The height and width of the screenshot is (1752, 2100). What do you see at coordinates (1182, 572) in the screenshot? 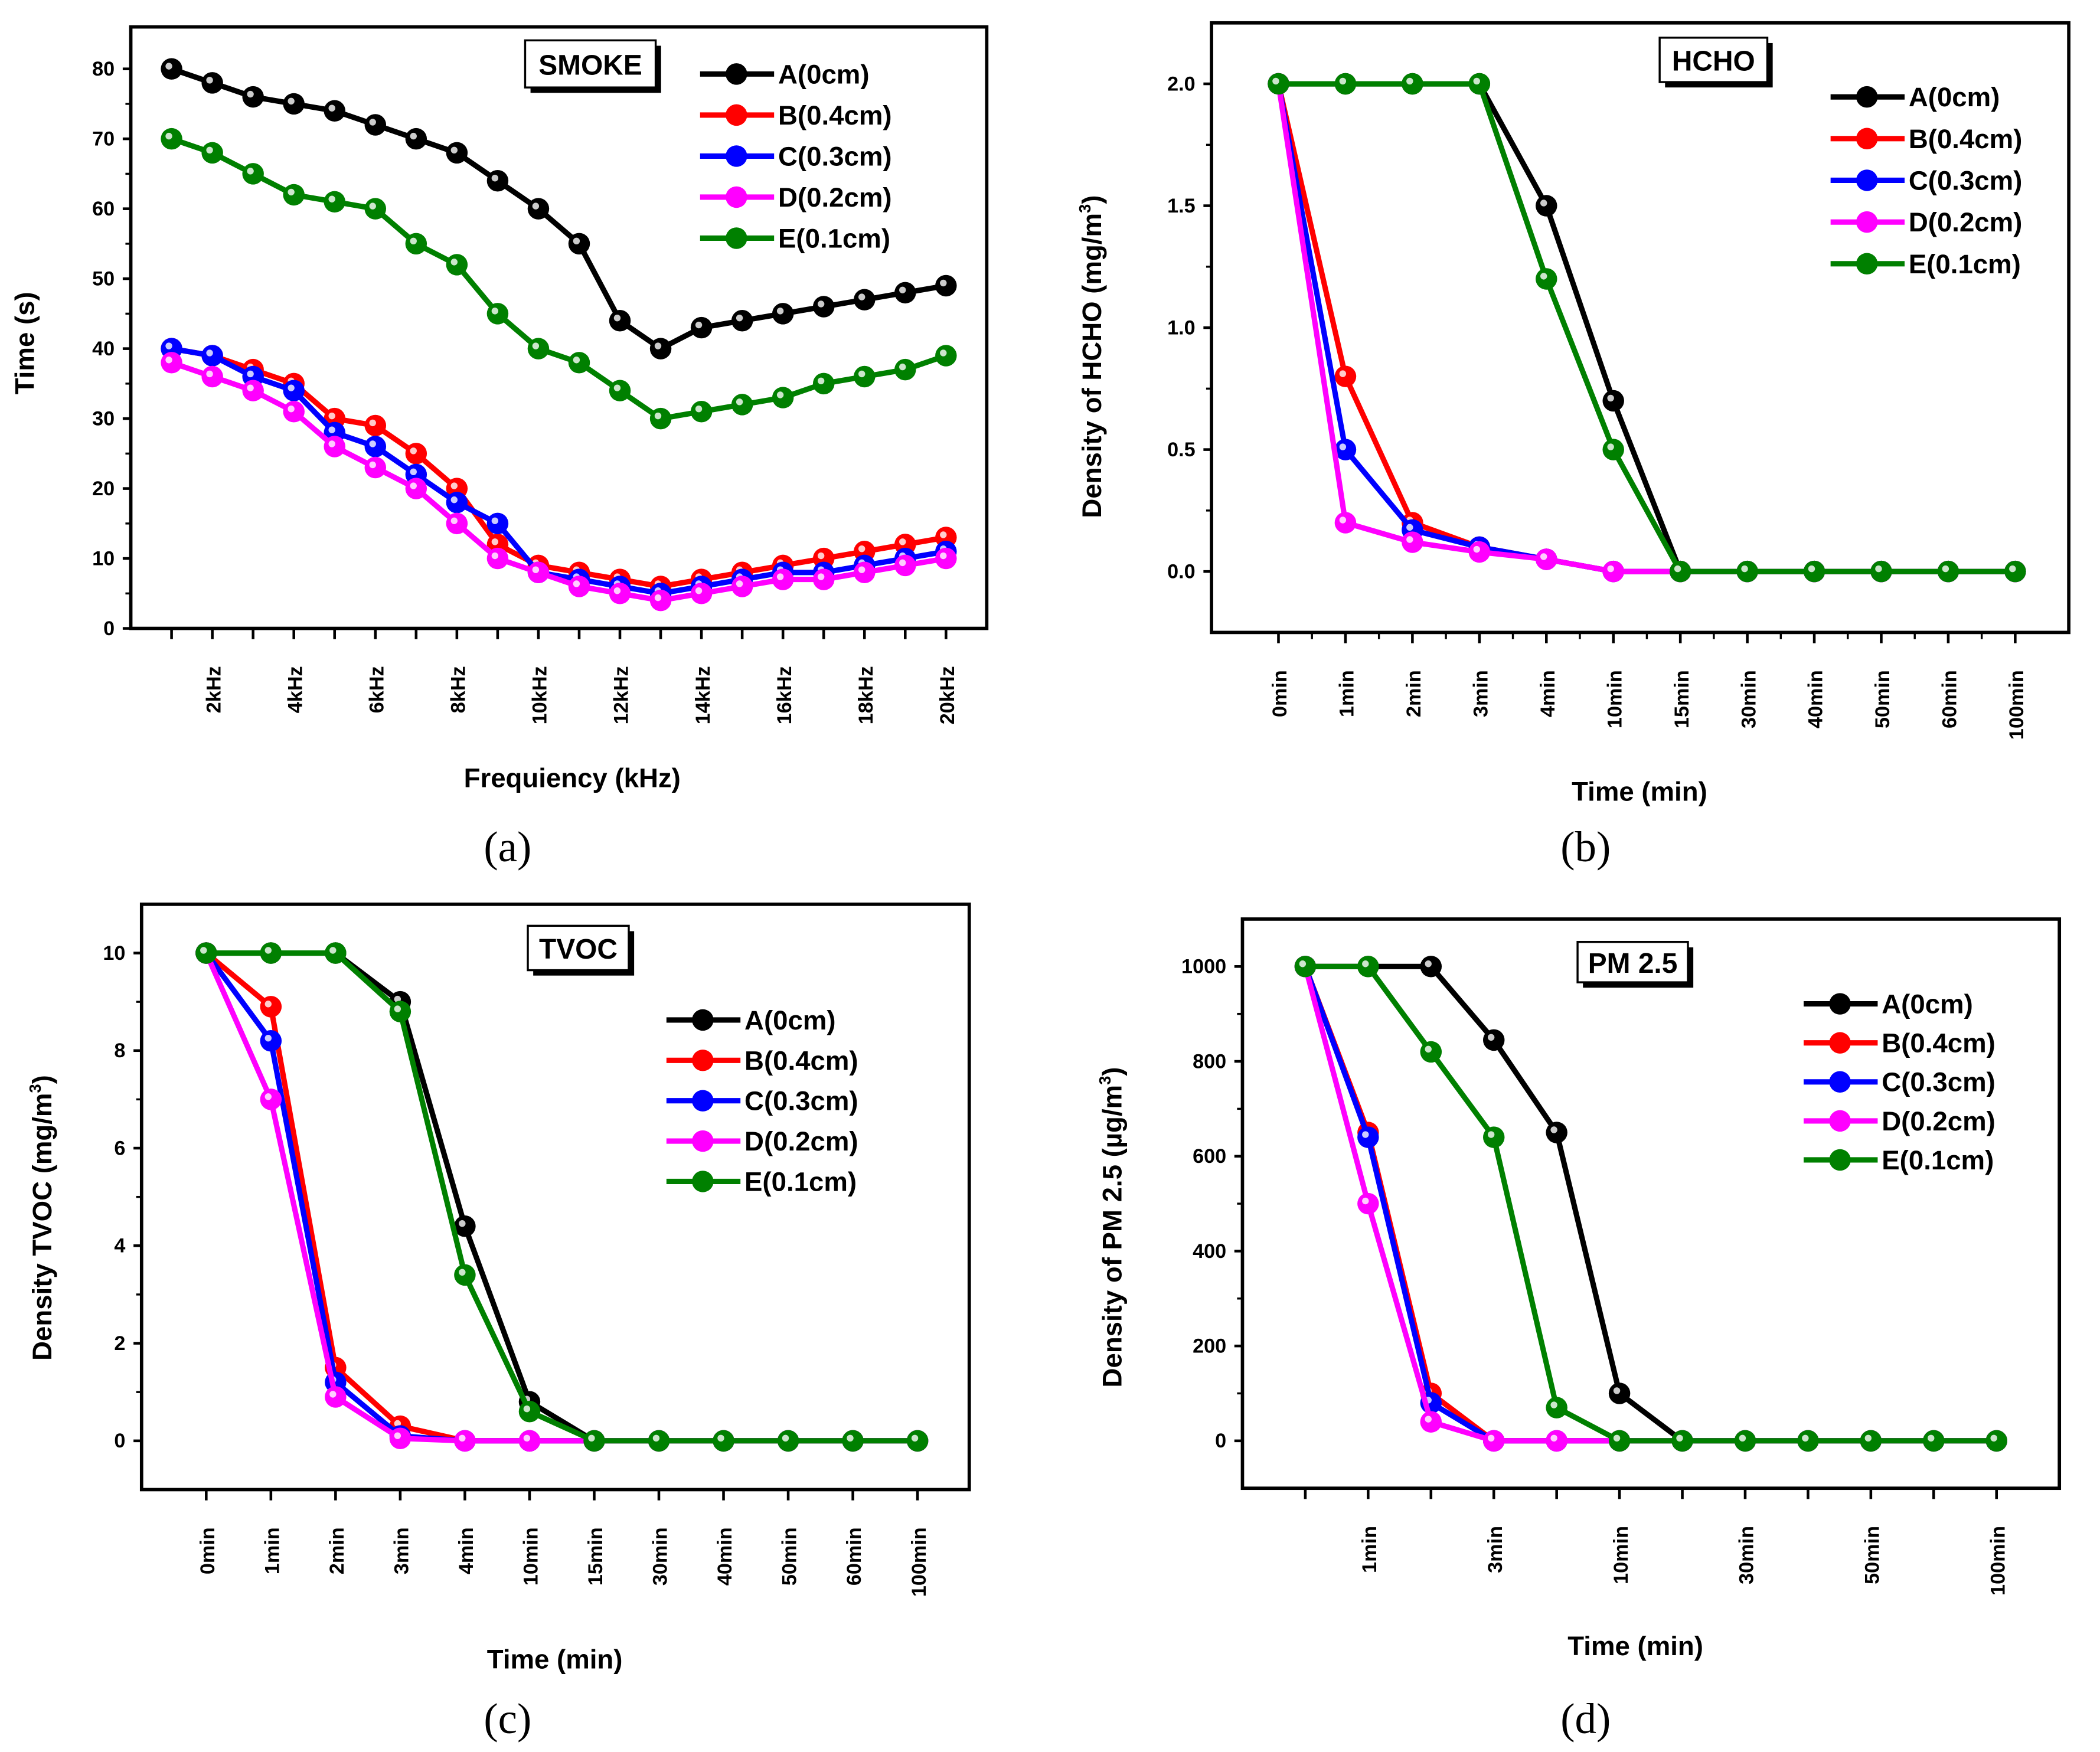
I see `y-tick-label: 0.0` at bounding box center [1182, 572].